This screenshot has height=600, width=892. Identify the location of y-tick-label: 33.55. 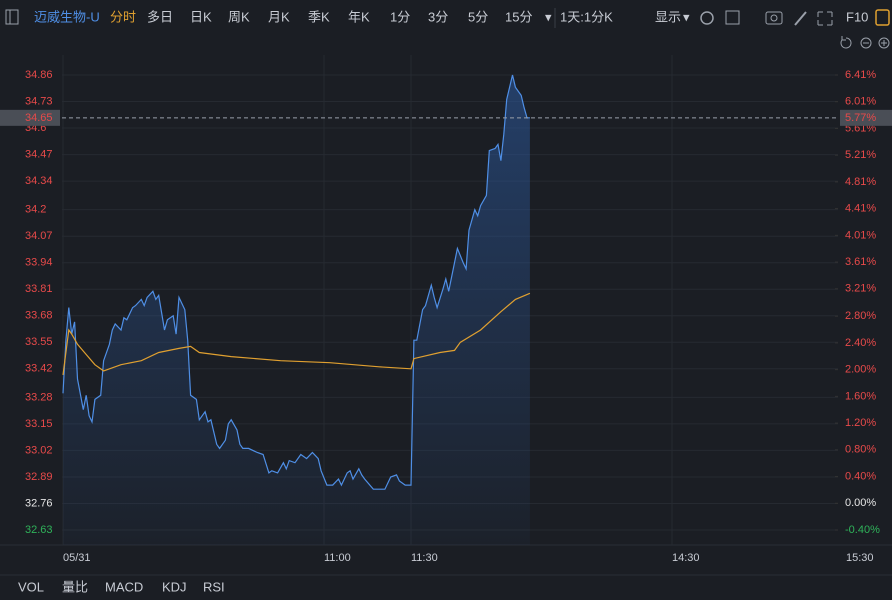
(39, 342).